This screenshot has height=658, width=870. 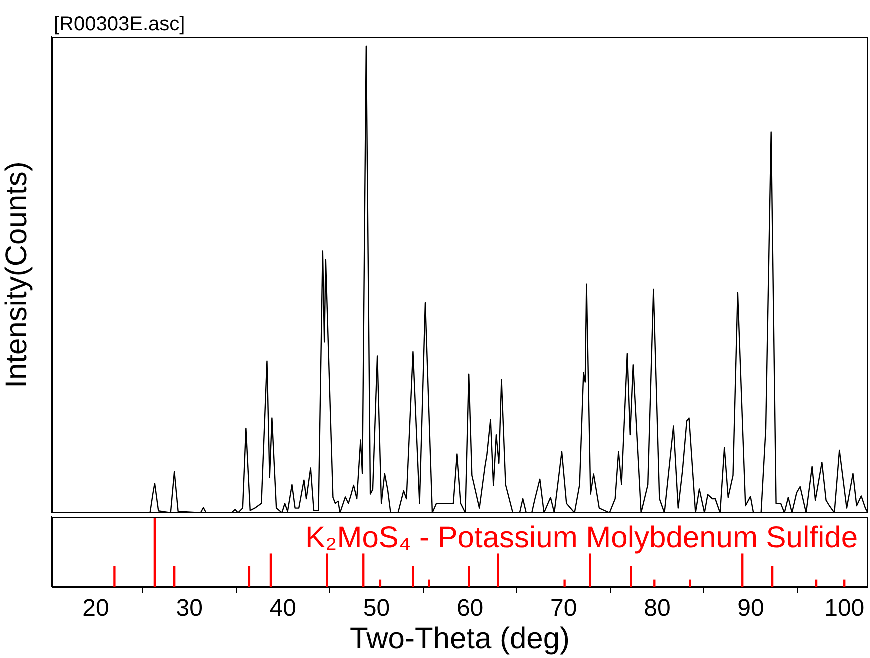 What do you see at coordinates (96, 608) in the screenshot?
I see `x-tick-label: 20` at bounding box center [96, 608].